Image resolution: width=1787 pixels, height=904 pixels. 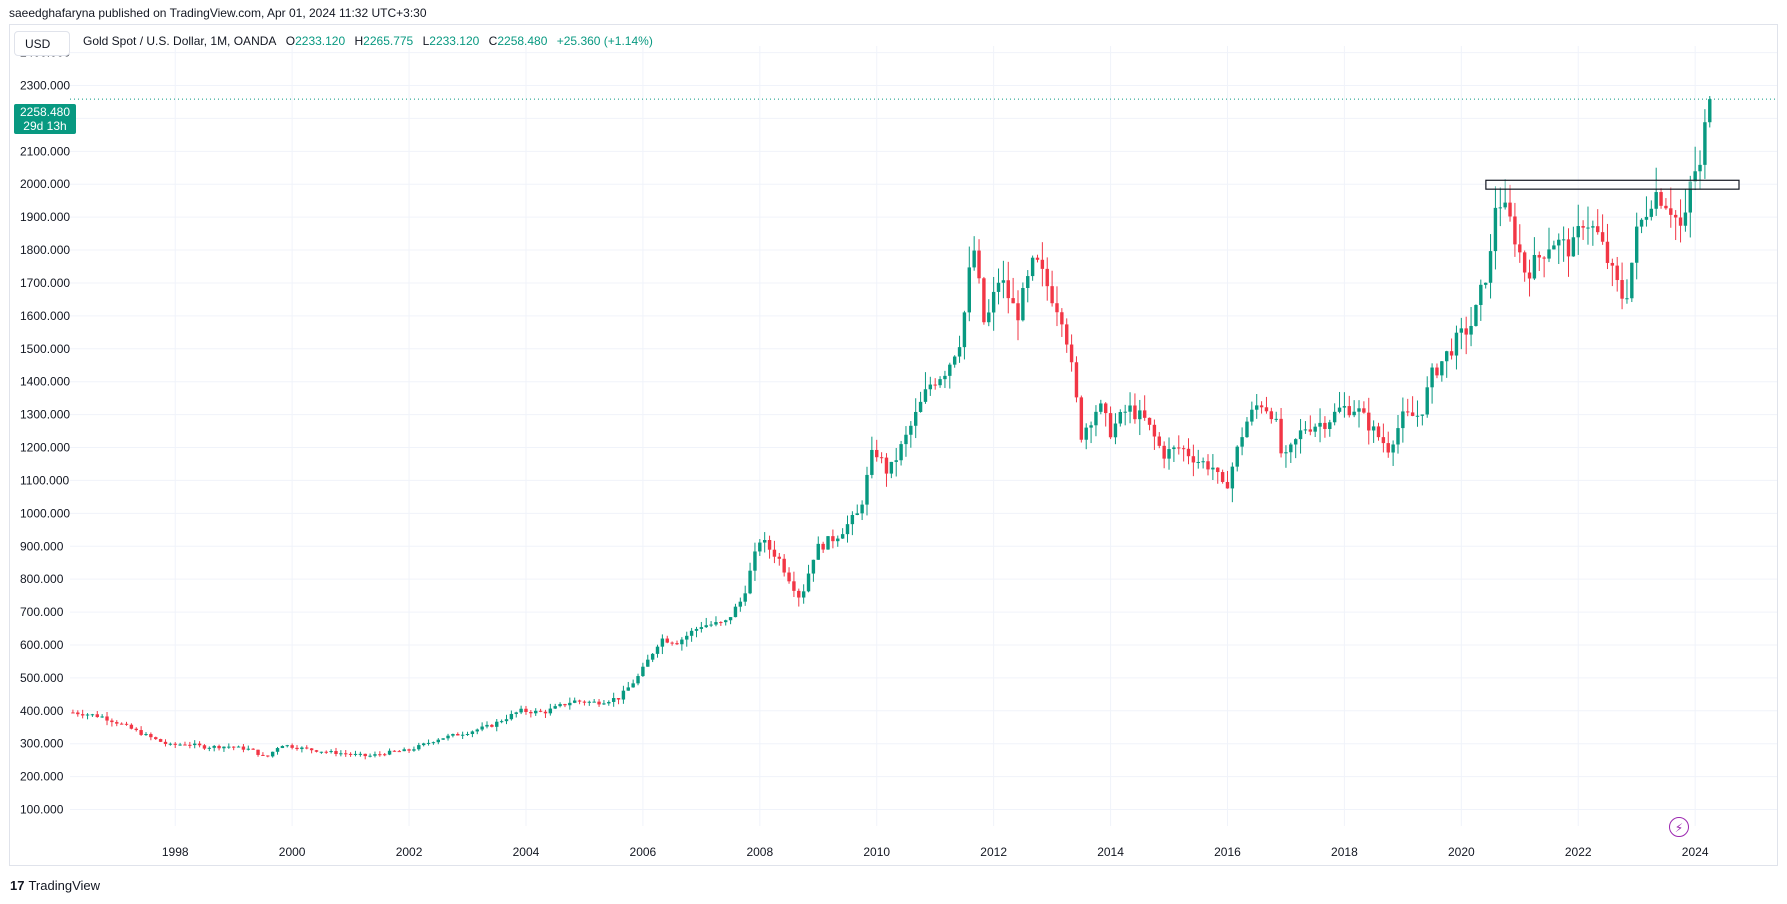 What do you see at coordinates (42, 43) in the screenshot?
I see `currency-button: USD` at bounding box center [42, 43].